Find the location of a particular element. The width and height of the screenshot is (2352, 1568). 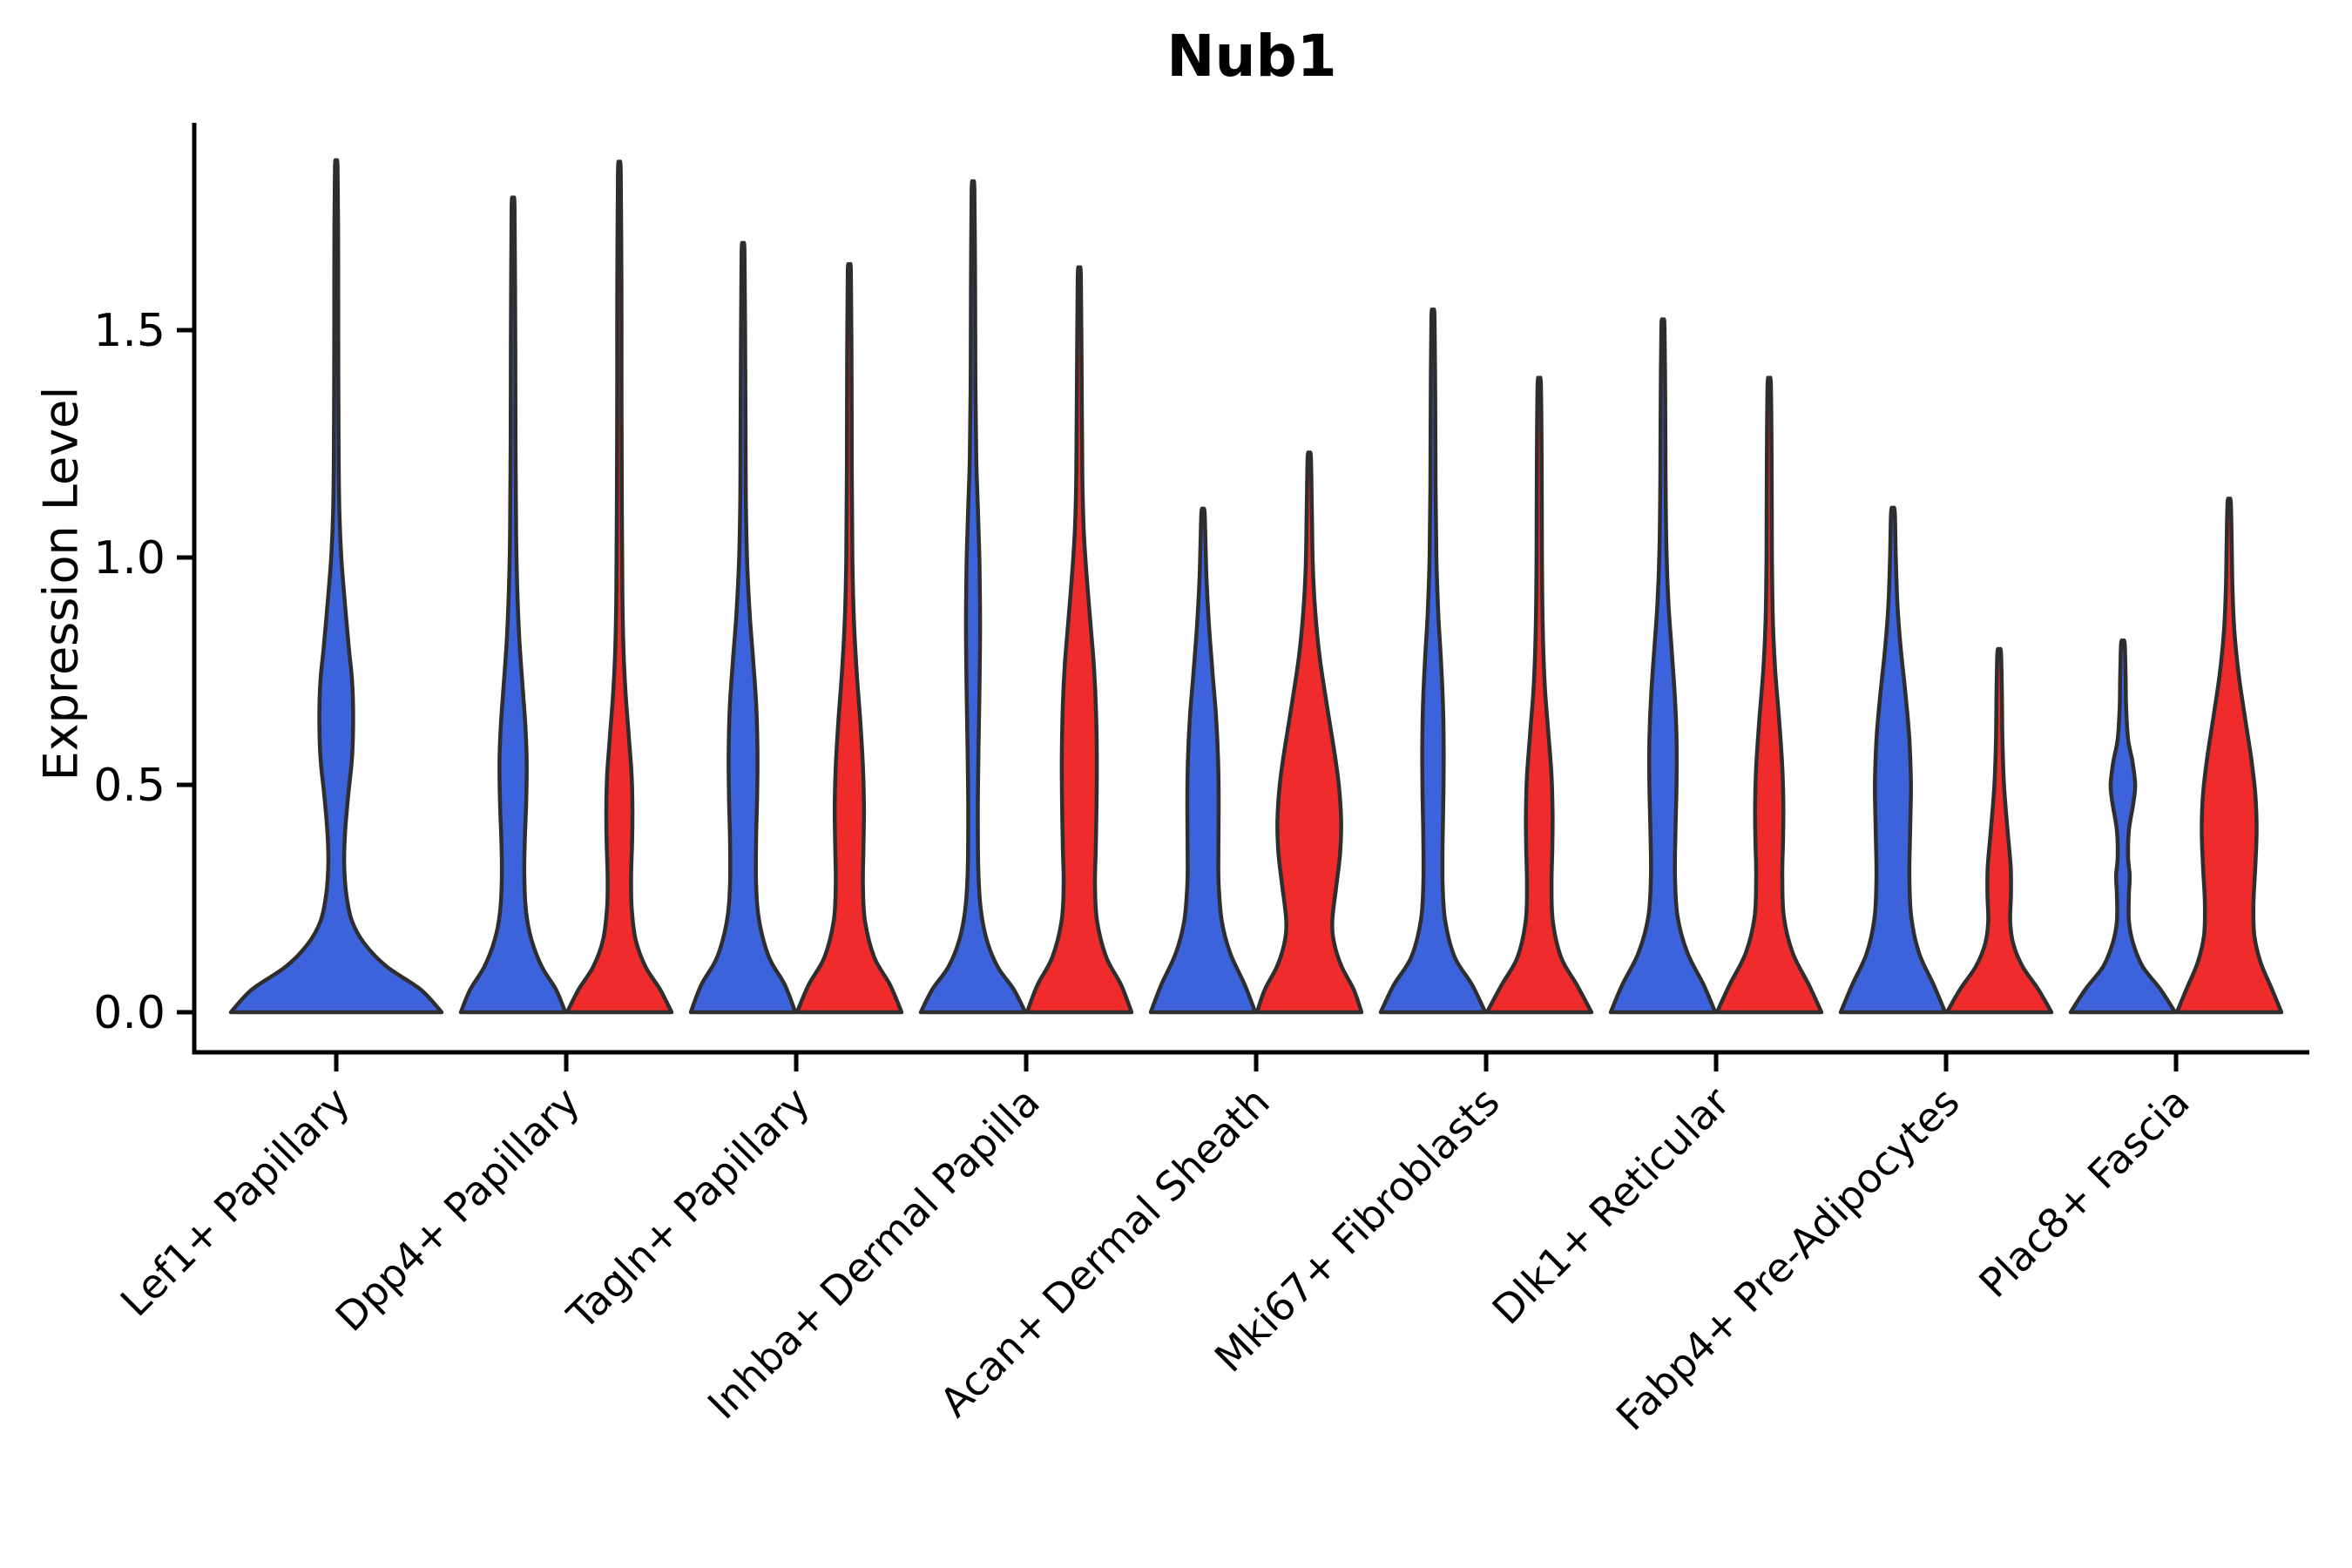

y-tick-label: 1.0 is located at coordinates (129, 559).